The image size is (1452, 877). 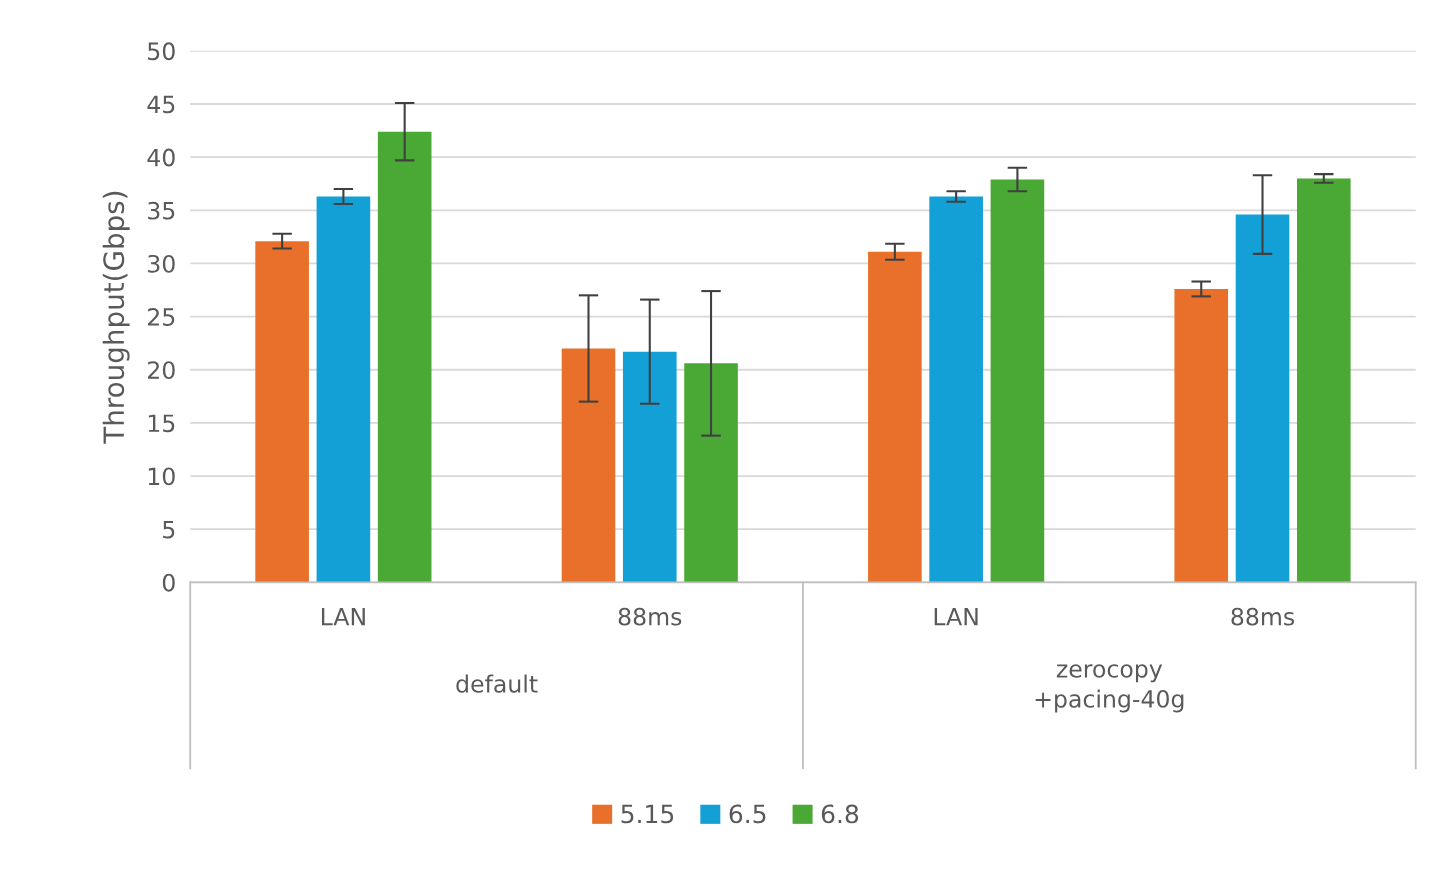 I want to click on legend-label: 6.5, so click(x=747, y=814).